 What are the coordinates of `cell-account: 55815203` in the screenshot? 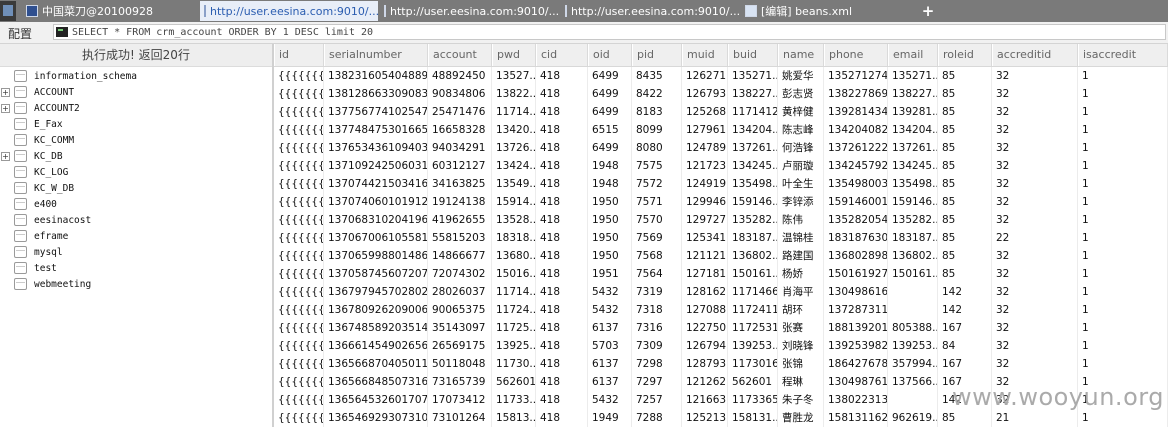 It's located at (460, 238).